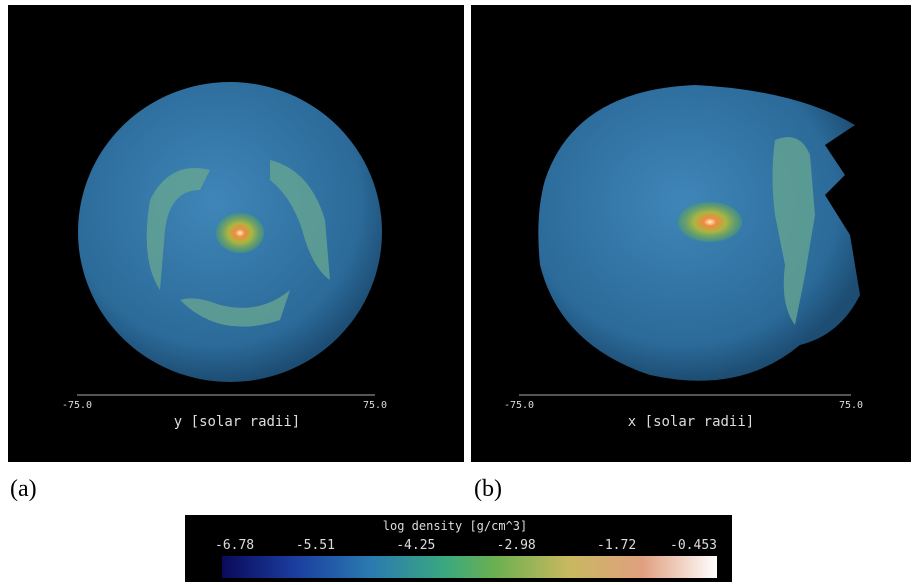 The image size is (913, 585). I want to click on axis-label: y [solar radii], so click(237, 422).